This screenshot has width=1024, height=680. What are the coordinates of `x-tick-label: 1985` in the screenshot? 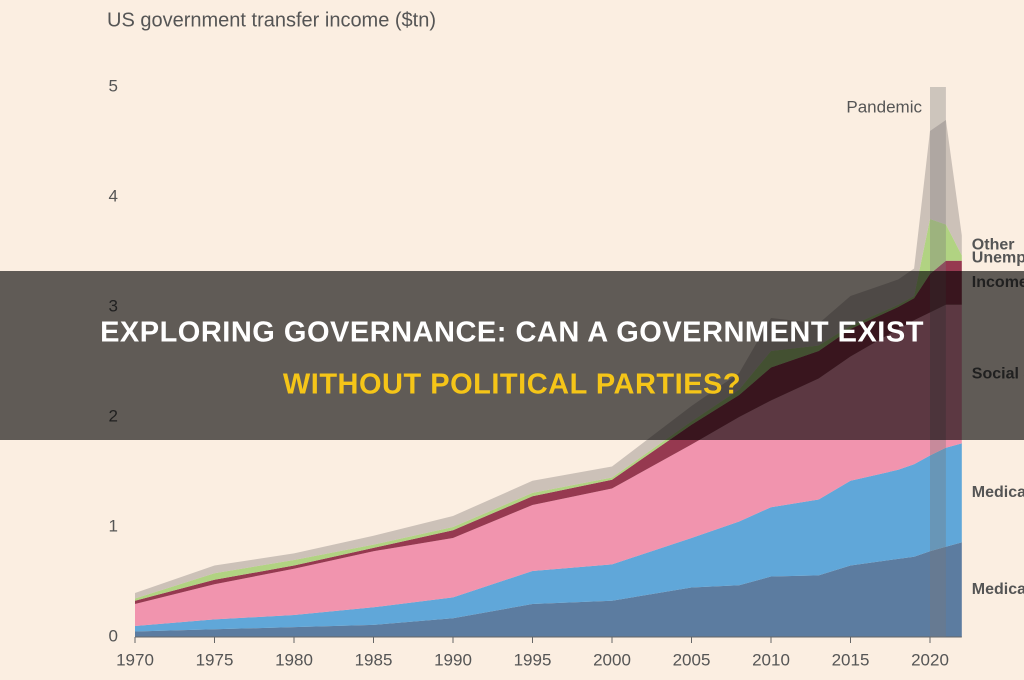 It's located at (374, 659).